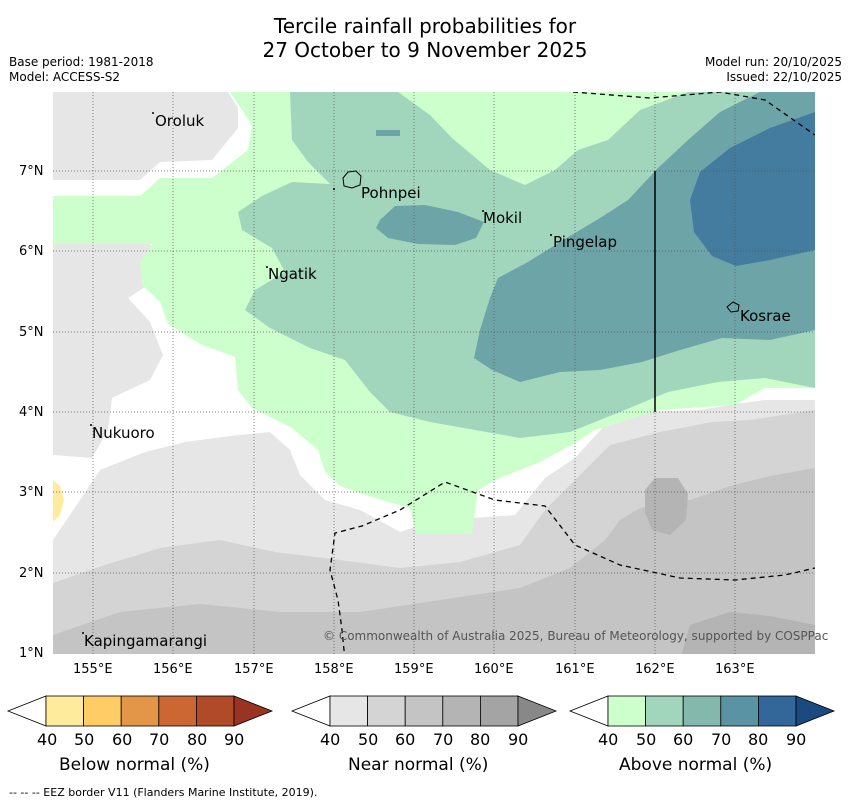 This screenshot has height=804, width=850. Describe the element at coordinates (758, 739) in the screenshot. I see `cb-above-tick-80: 80` at that location.